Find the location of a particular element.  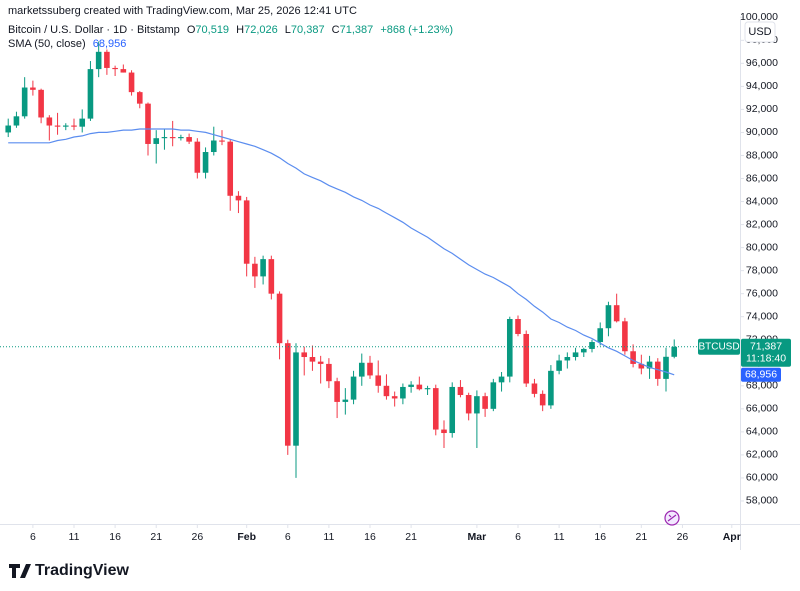

y-tick-label: 78,000 is located at coordinates (762, 270).